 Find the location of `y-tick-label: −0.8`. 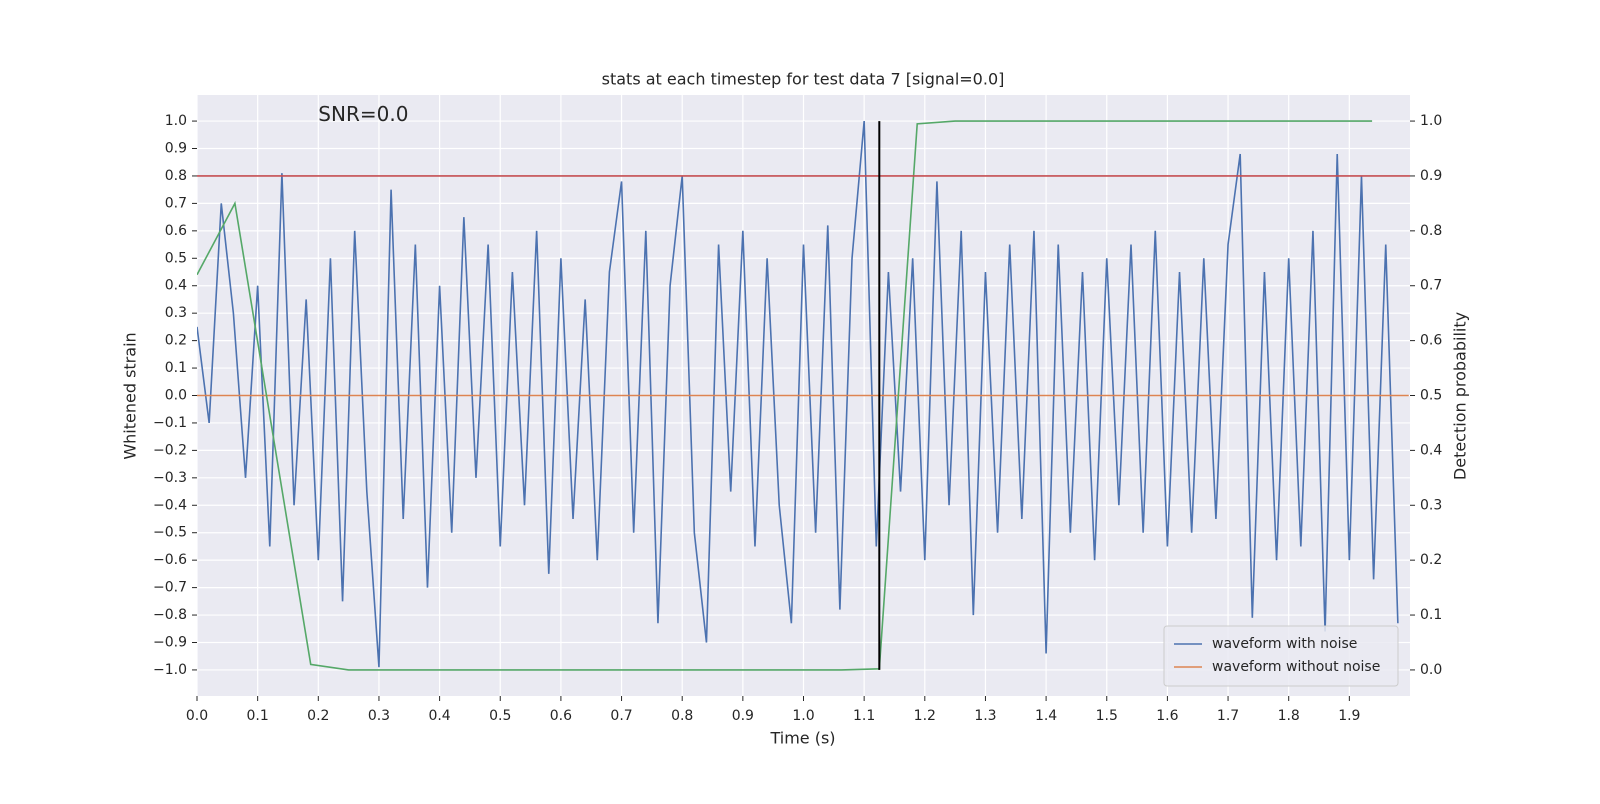

y-tick-label: −0.8 is located at coordinates (170, 615).